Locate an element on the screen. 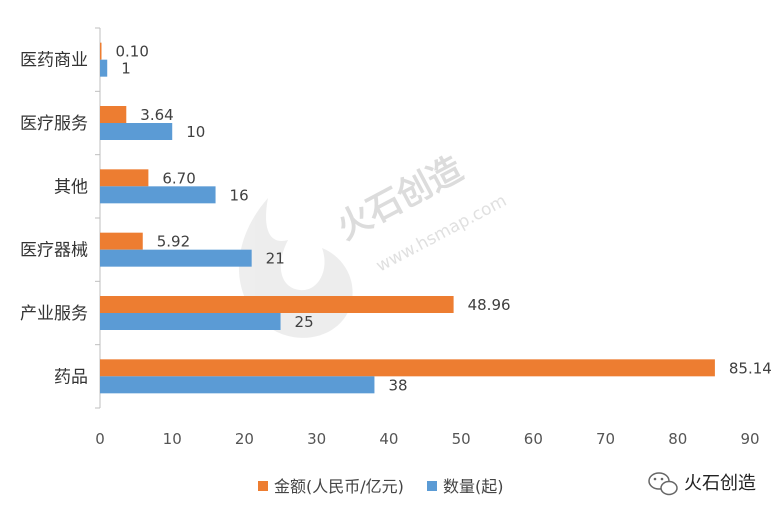 The image size is (784, 521). x-tick-label: 0 is located at coordinates (100, 439).